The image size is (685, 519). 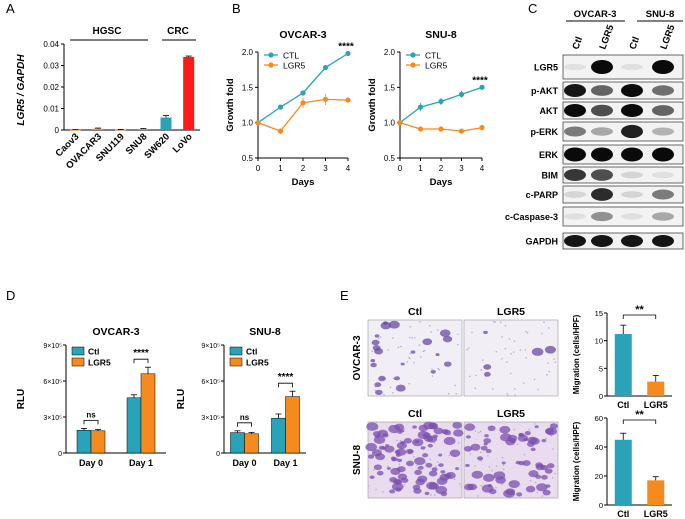 What do you see at coordinates (236, 8) in the screenshot?
I see `panel-letter-b: B` at bounding box center [236, 8].